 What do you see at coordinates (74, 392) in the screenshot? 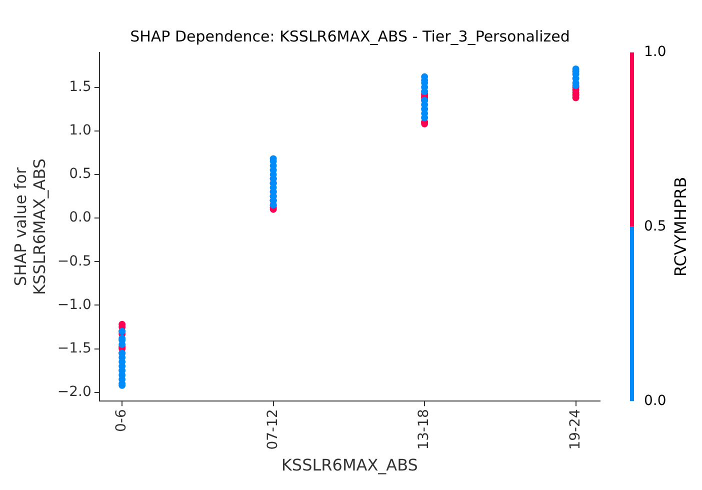
I see `y-tick-label: −2.0` at bounding box center [74, 392].